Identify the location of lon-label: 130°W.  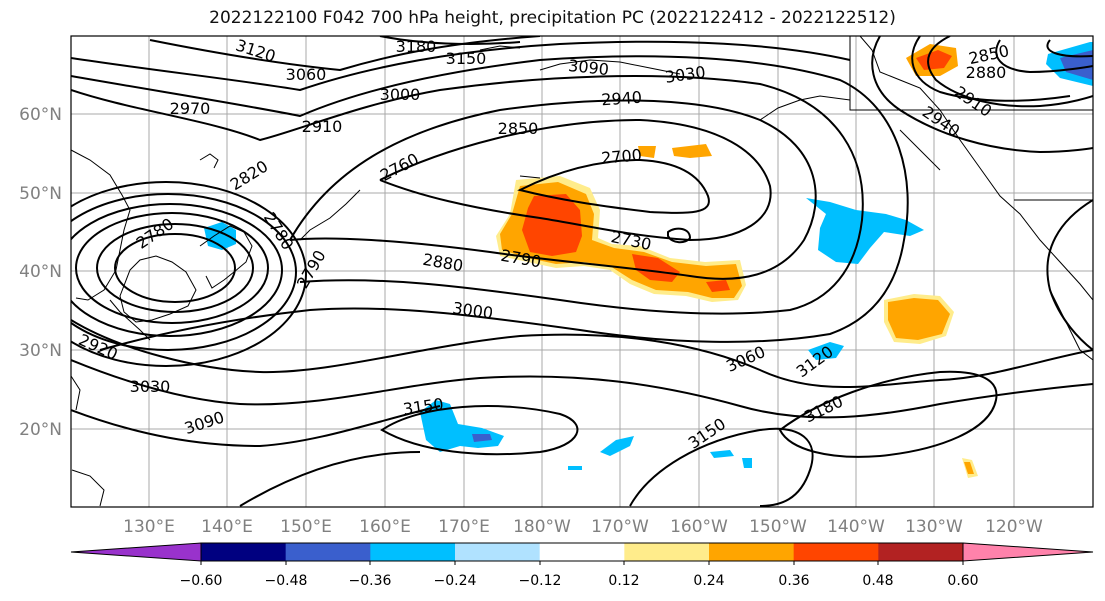
(934, 527).